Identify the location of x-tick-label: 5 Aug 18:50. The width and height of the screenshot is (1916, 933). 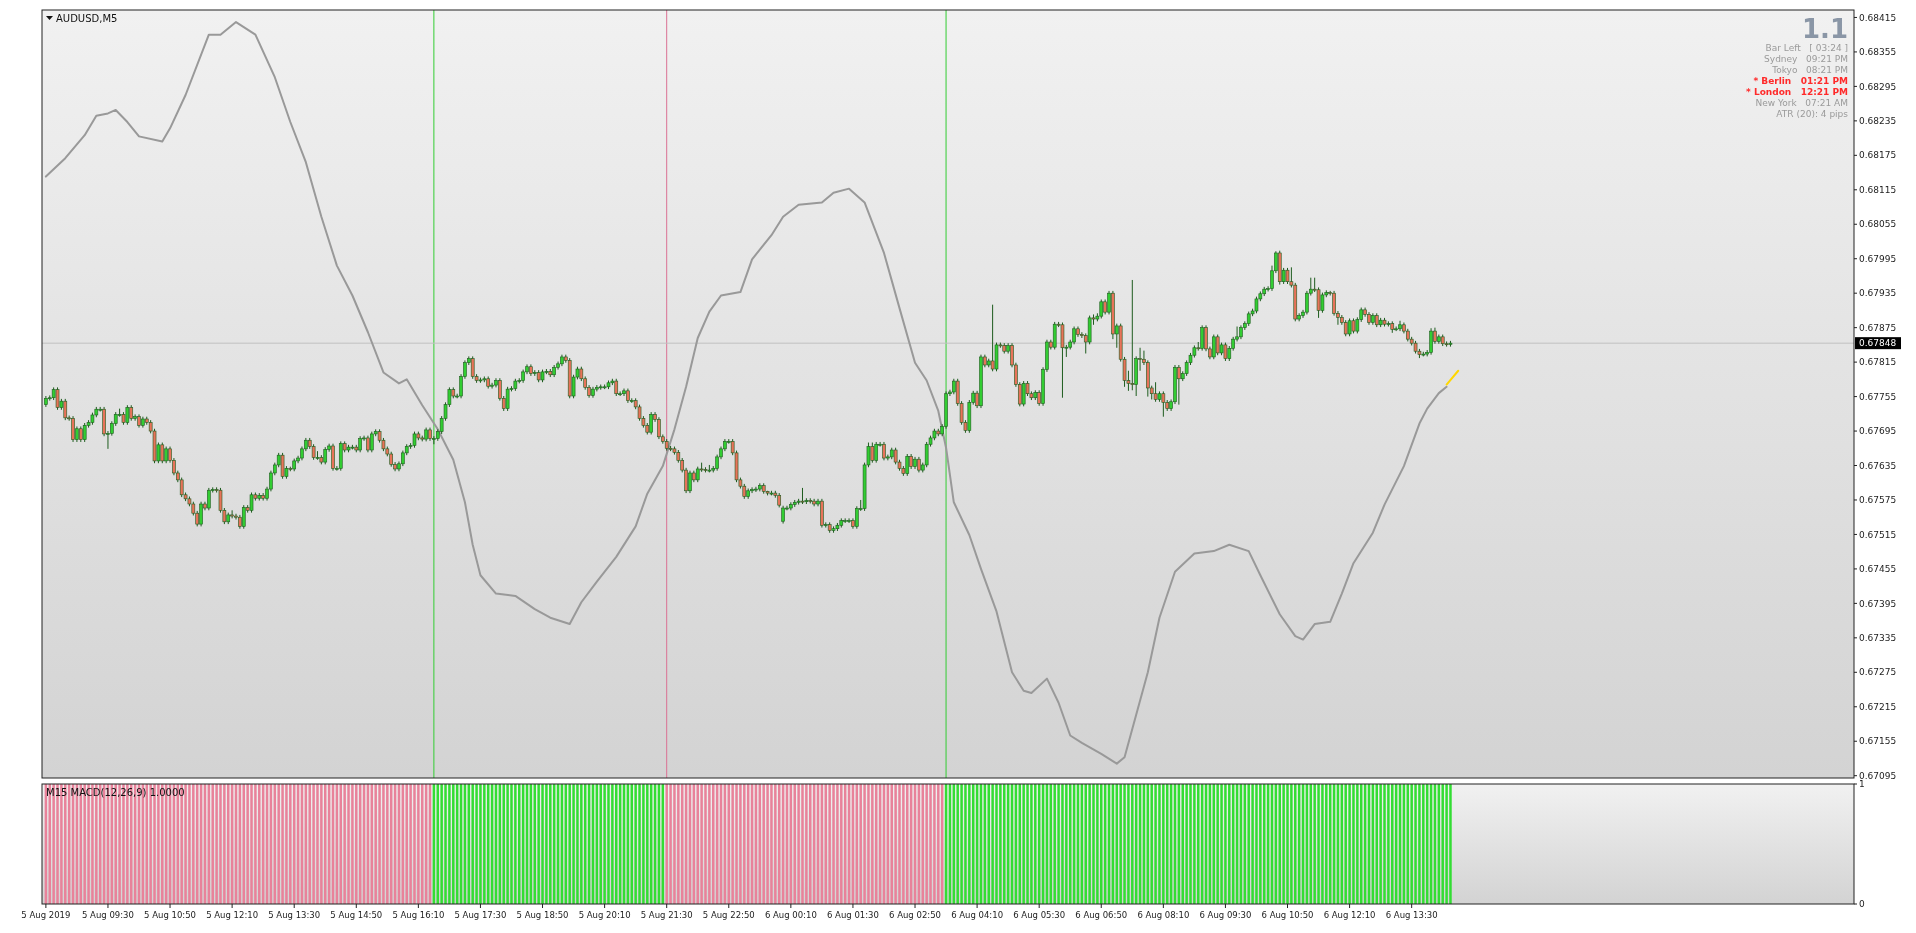
(542, 915).